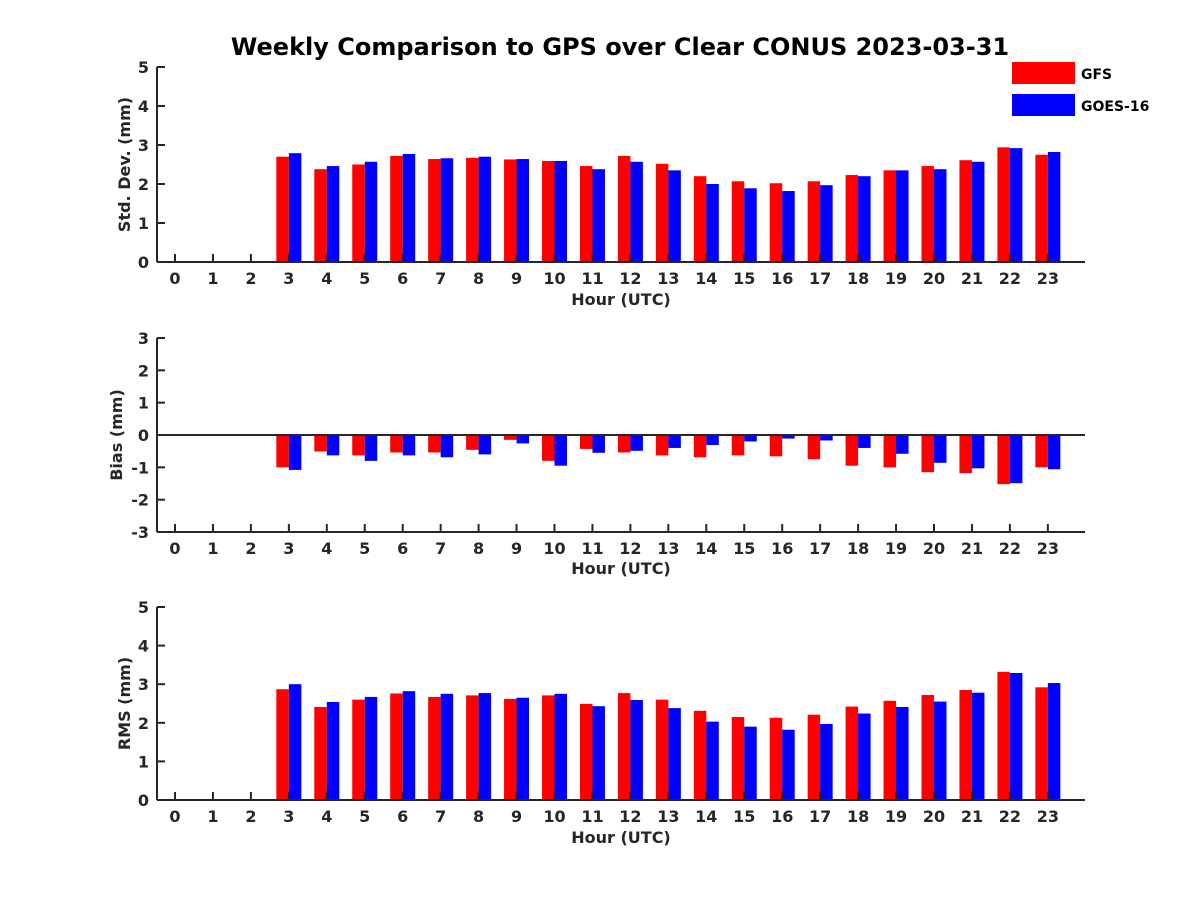 This screenshot has width=1200, height=900. I want to click on bias-y-tick-label: 1, so click(143, 403).